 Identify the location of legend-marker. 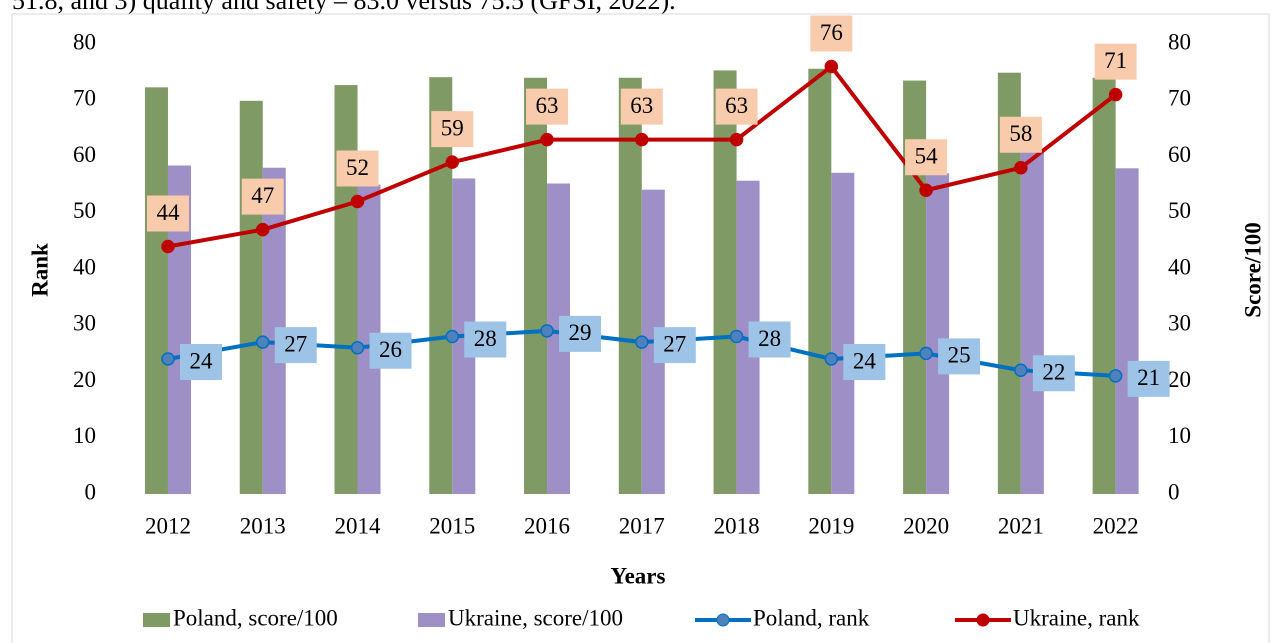
(723, 620).